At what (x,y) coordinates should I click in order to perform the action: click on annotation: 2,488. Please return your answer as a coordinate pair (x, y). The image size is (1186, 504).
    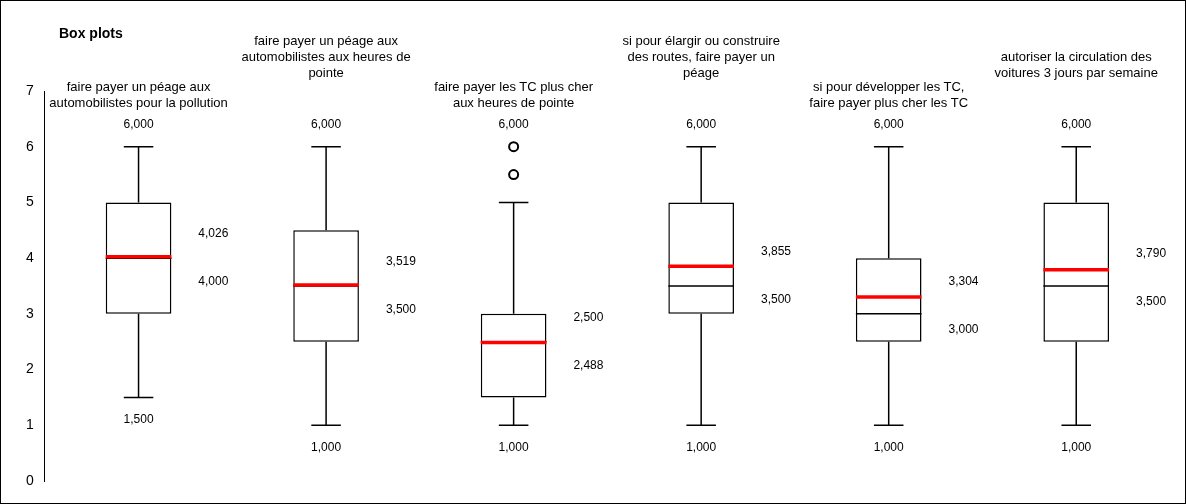
    Looking at the image, I should click on (588, 365).